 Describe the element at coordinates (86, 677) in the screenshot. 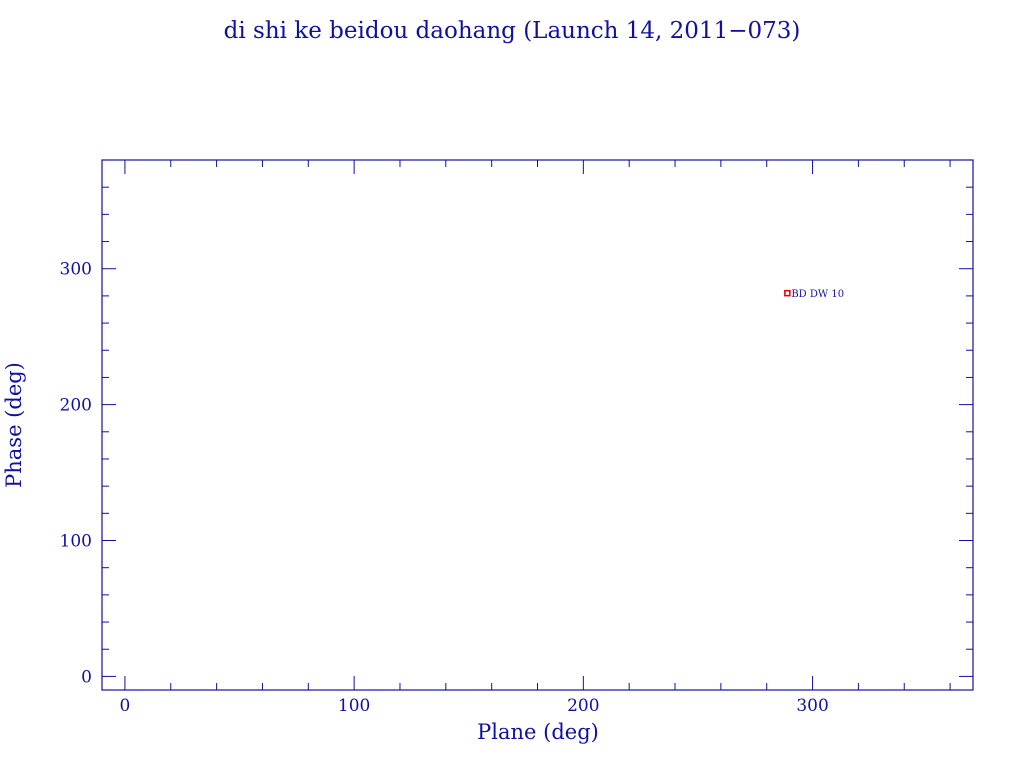

I see `y-tick-label: 0` at that location.